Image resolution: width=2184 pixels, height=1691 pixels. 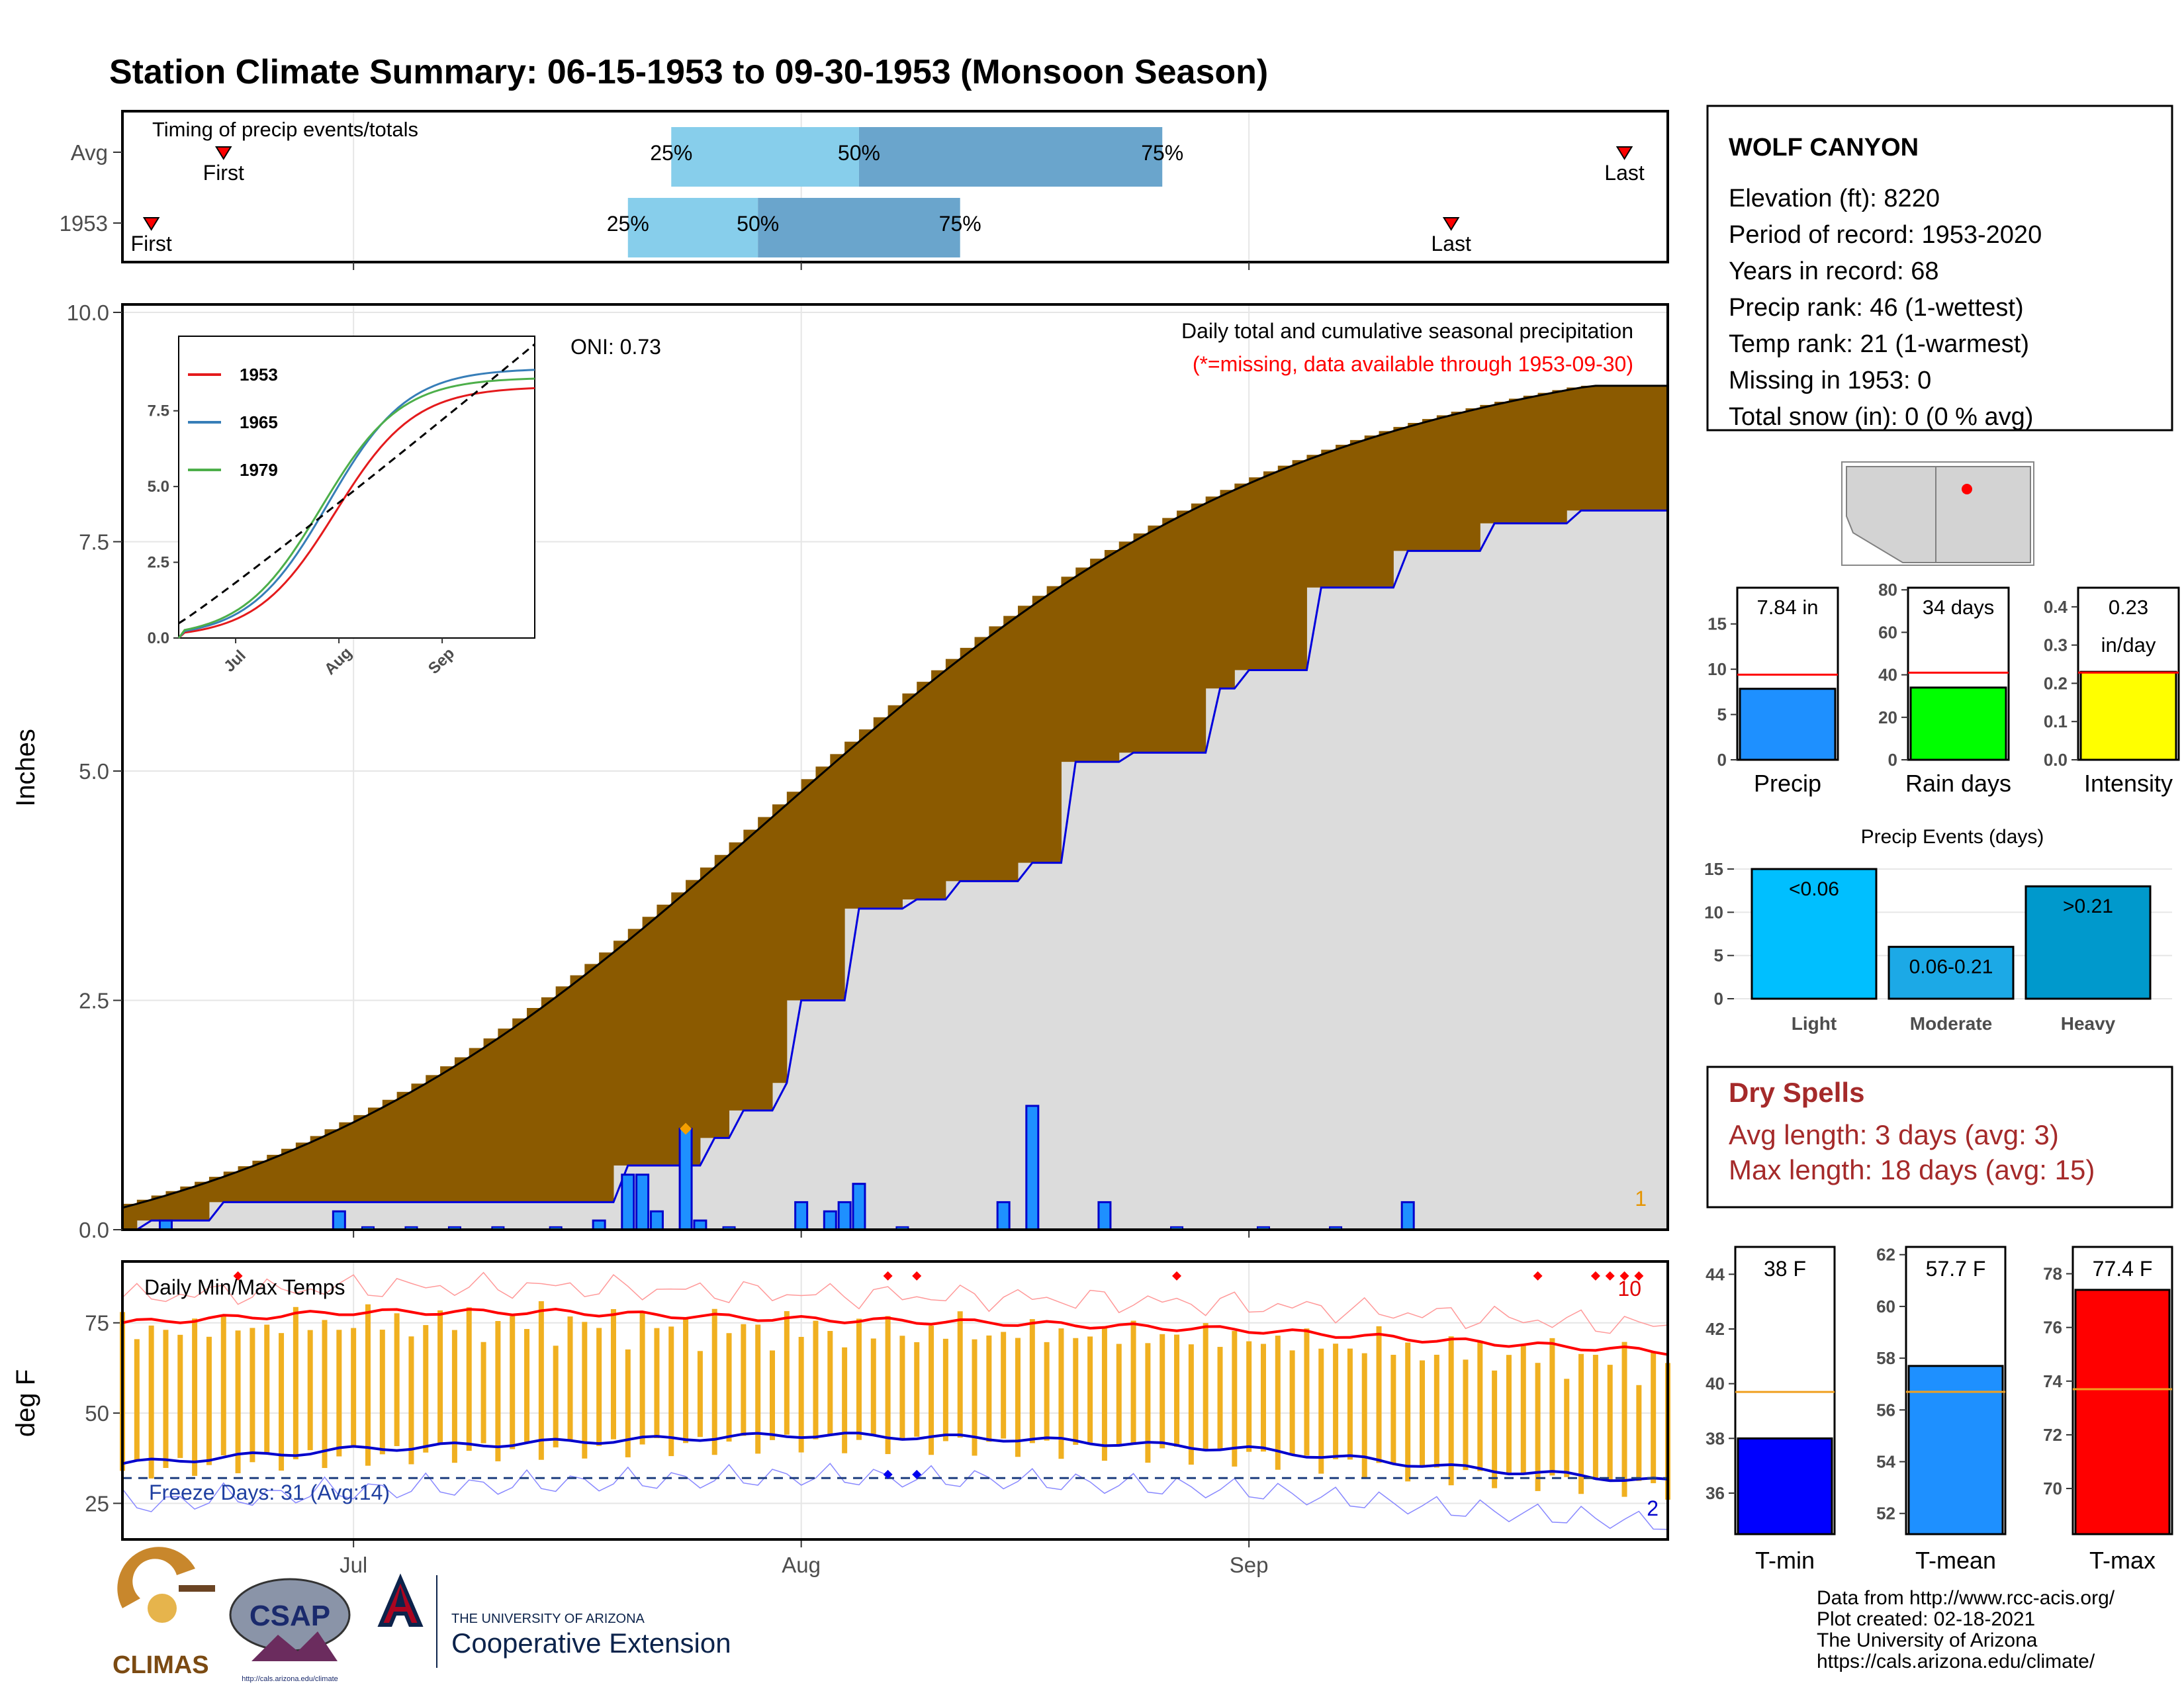 What do you see at coordinates (1814, 1024) in the screenshot?
I see `event-category-label: Light` at bounding box center [1814, 1024].